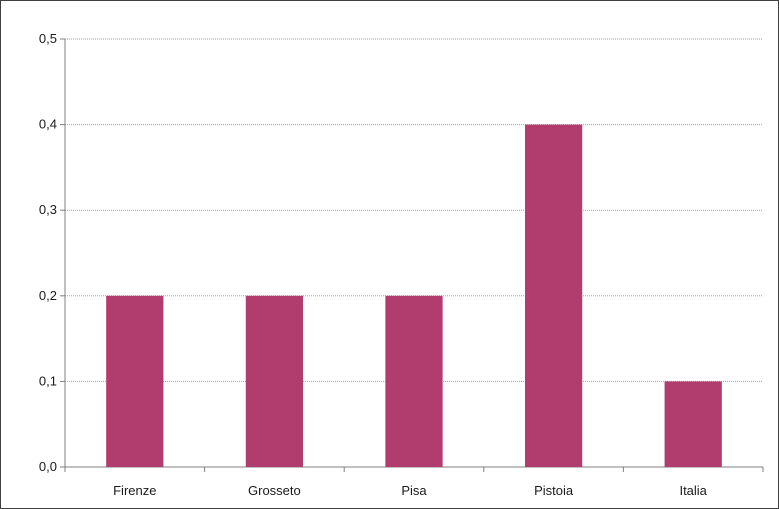 The width and height of the screenshot is (779, 509). What do you see at coordinates (693, 490) in the screenshot?
I see `x-tick-label: Italia` at bounding box center [693, 490].